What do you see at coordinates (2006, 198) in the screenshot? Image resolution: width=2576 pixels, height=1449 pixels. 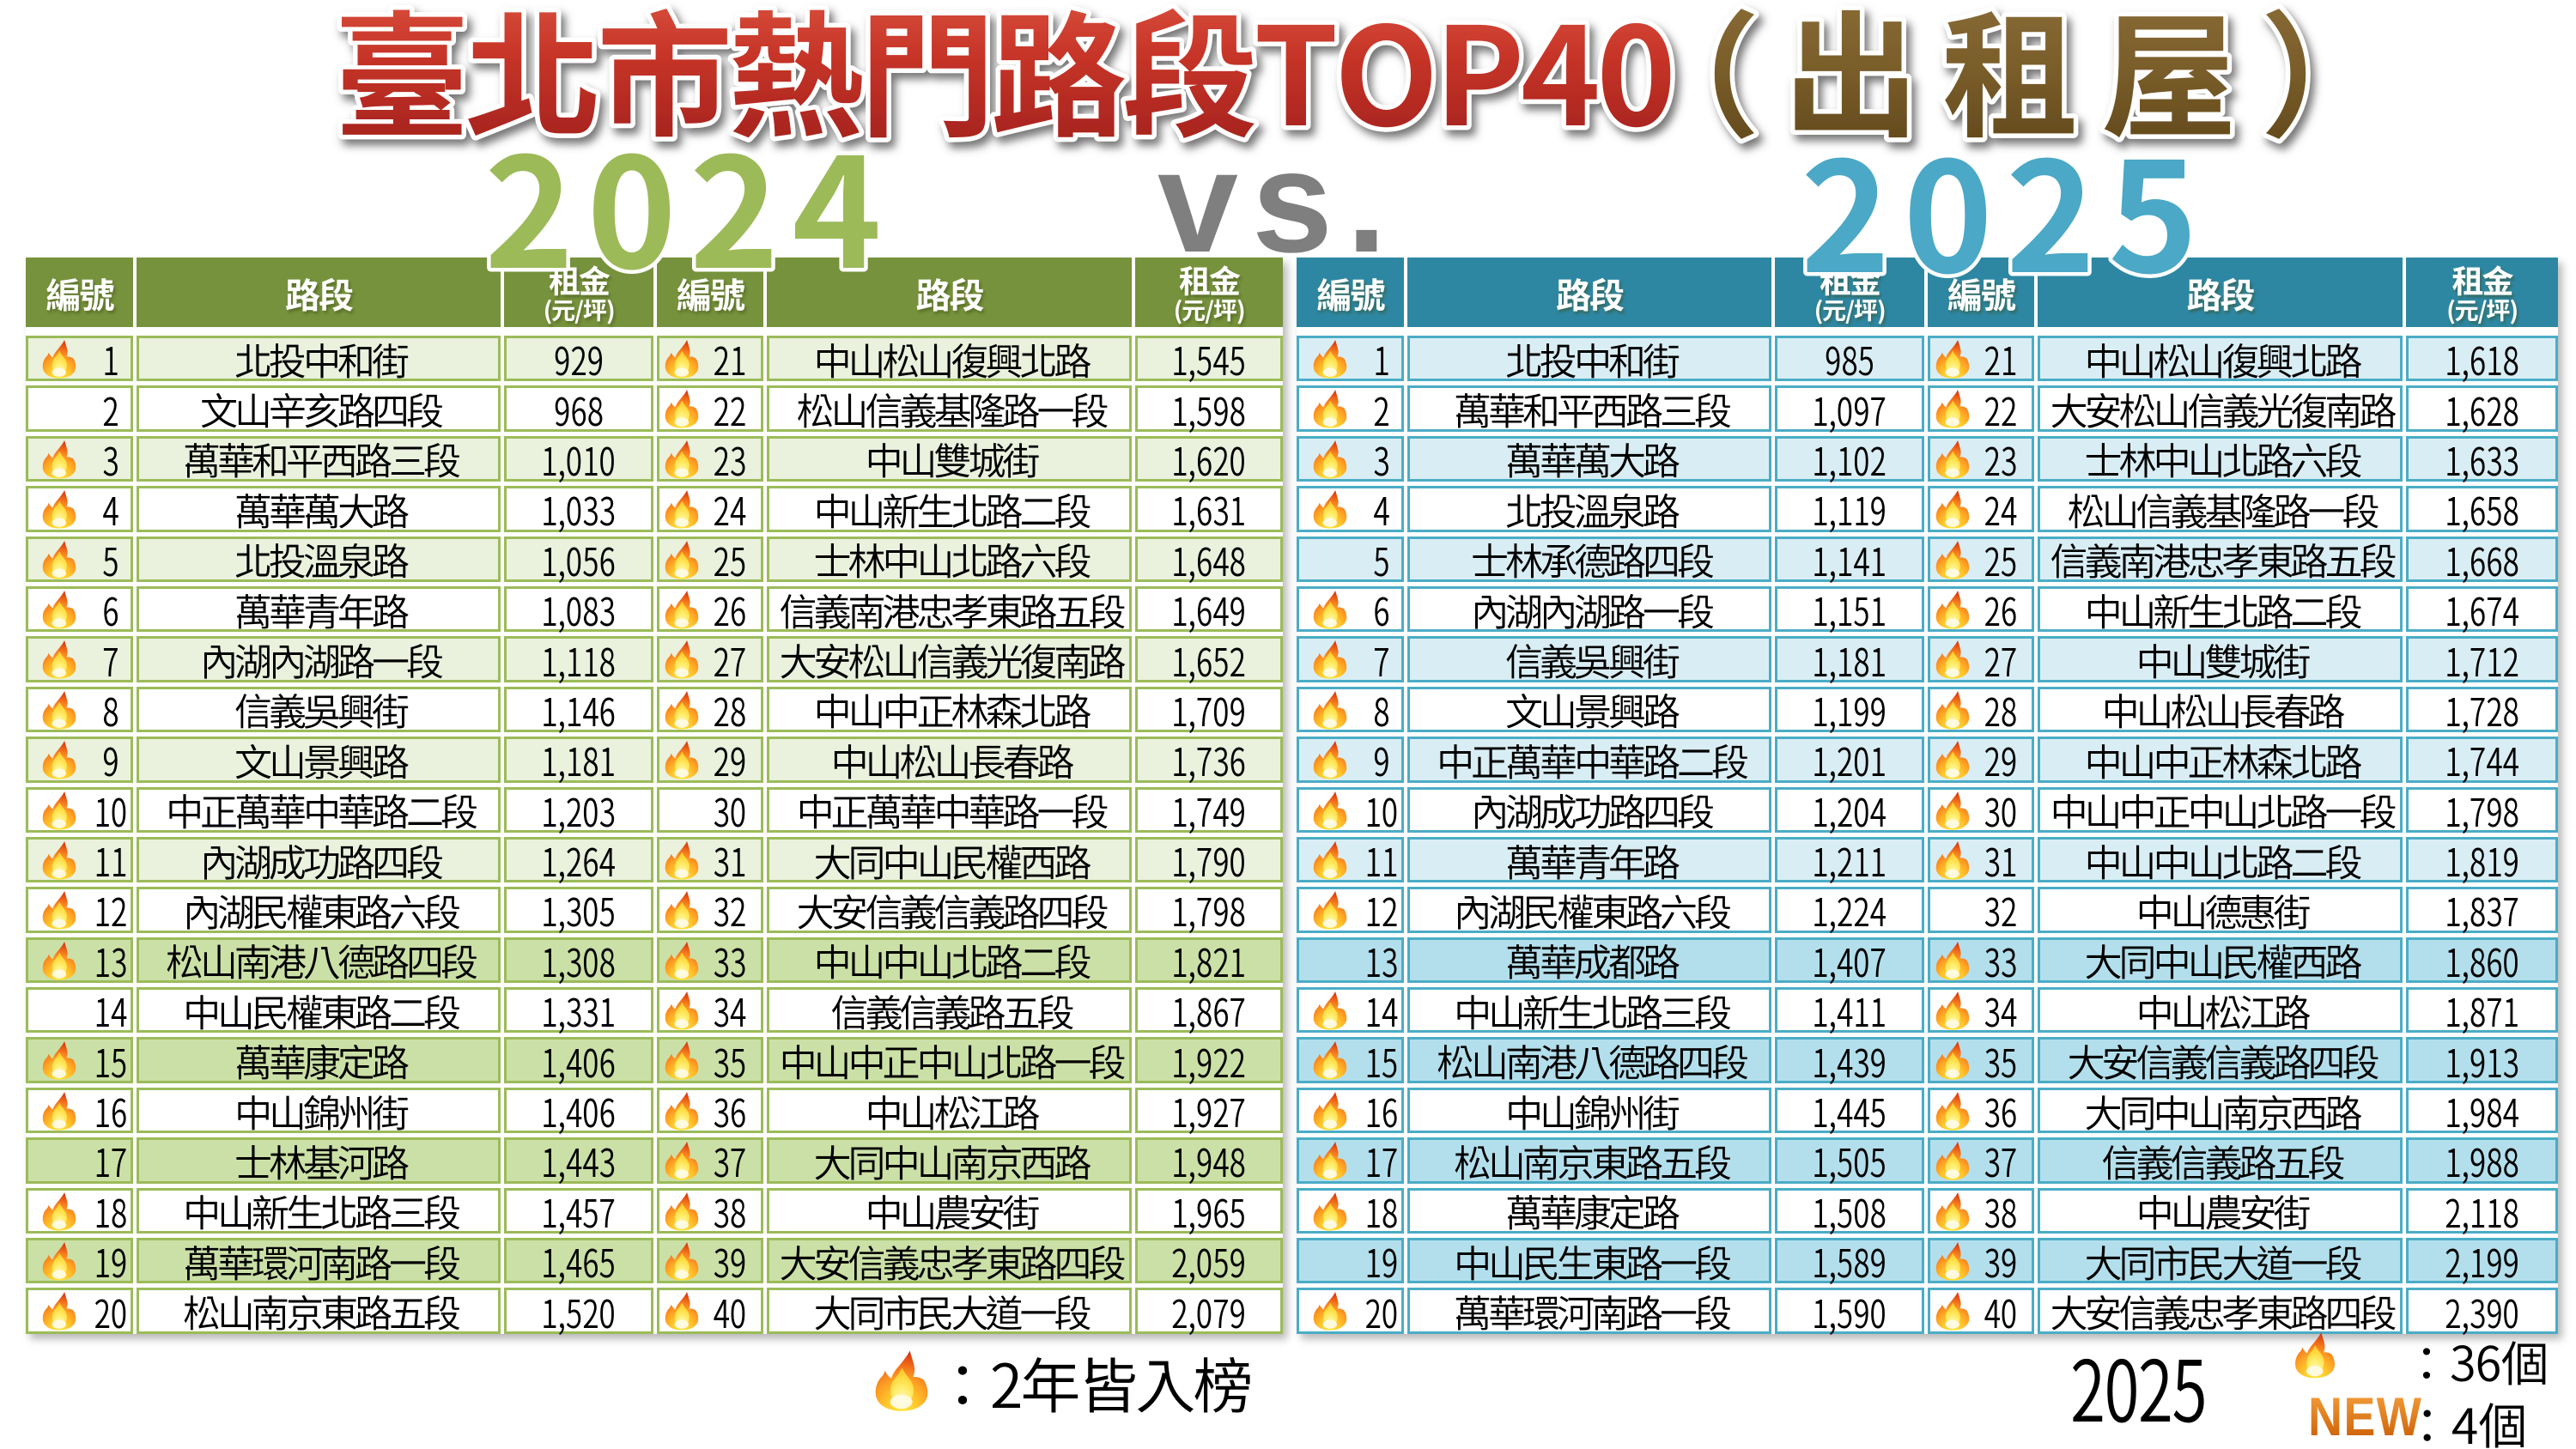 I see `svg-text: 2025` at bounding box center [2006, 198].